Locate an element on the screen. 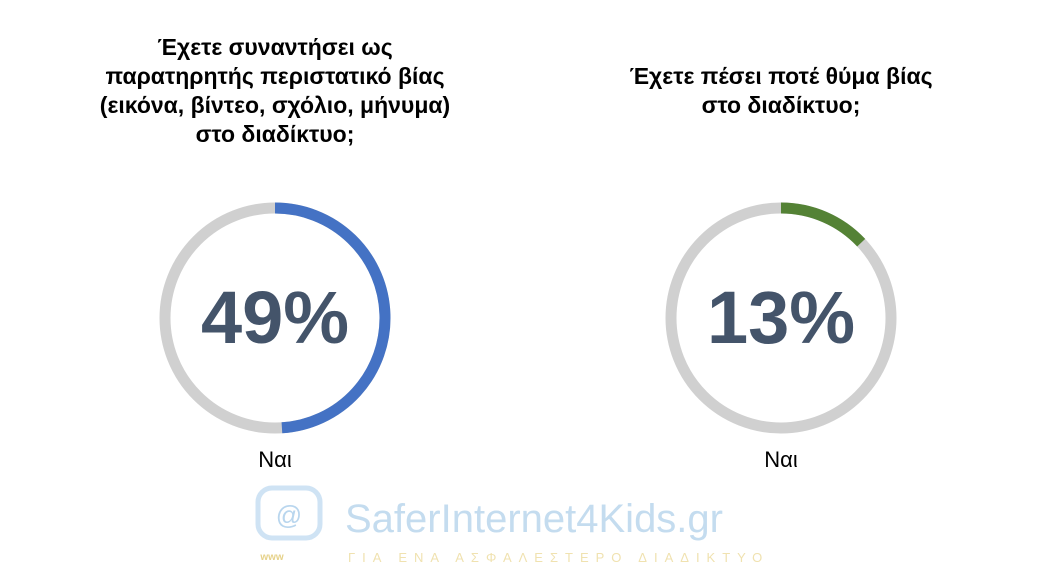  logo-tagline: ΓΙΑ ΕΝΑ ΑΣΦΑΛΕΣΤΕΡΟ ΔΙΑΔΙΚΤΥΟ is located at coordinates (558, 557).